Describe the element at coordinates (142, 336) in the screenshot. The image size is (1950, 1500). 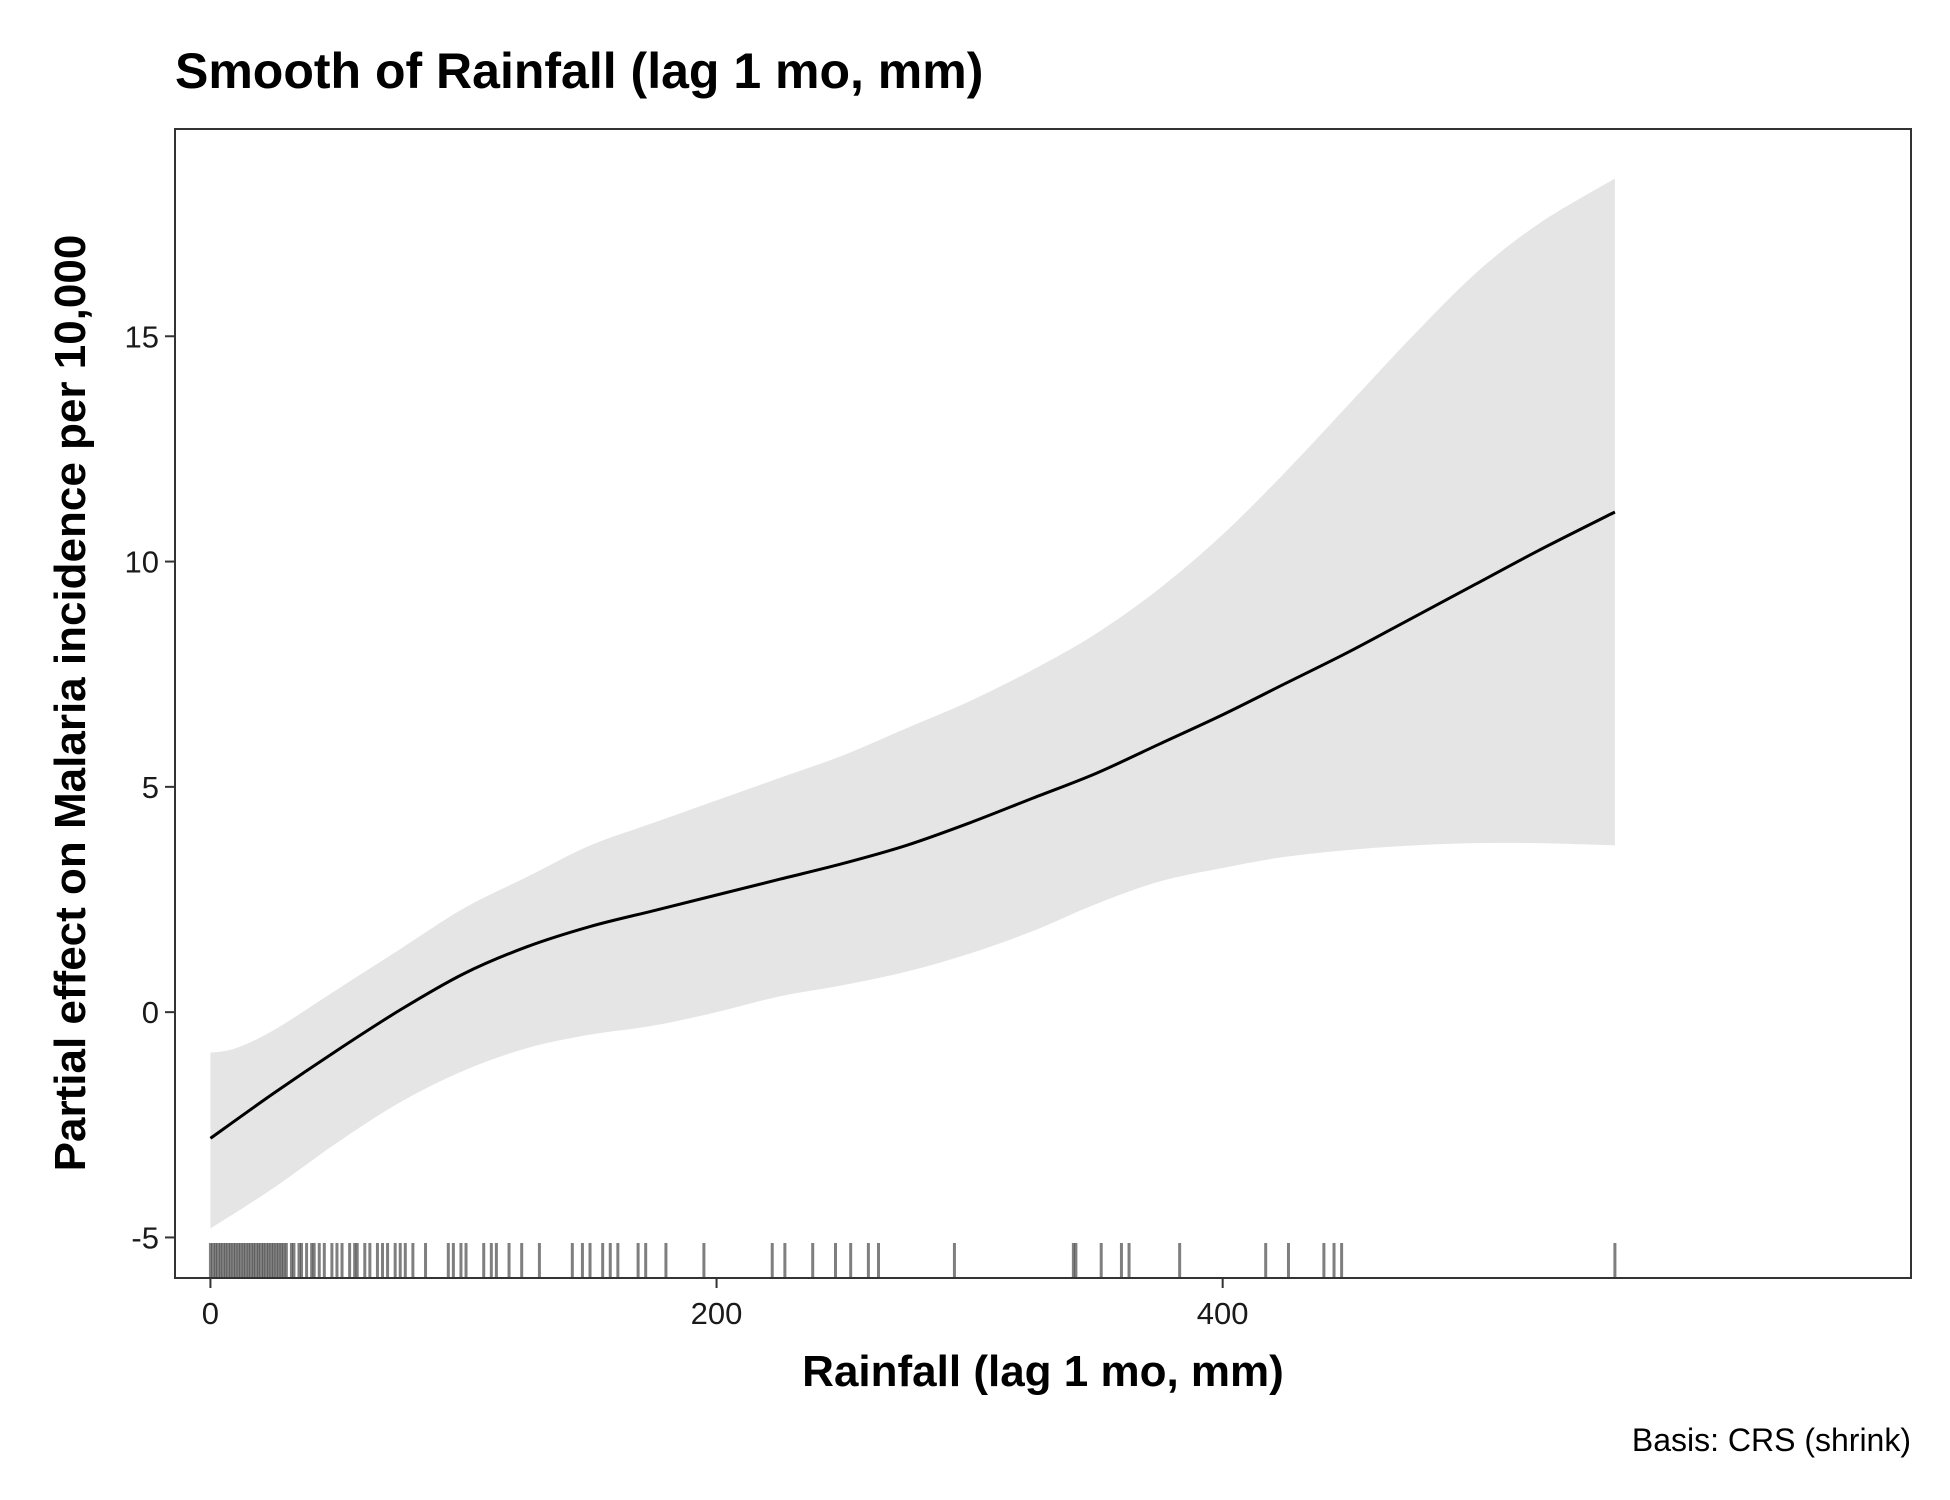
I see `y-tick-label: 15` at that location.